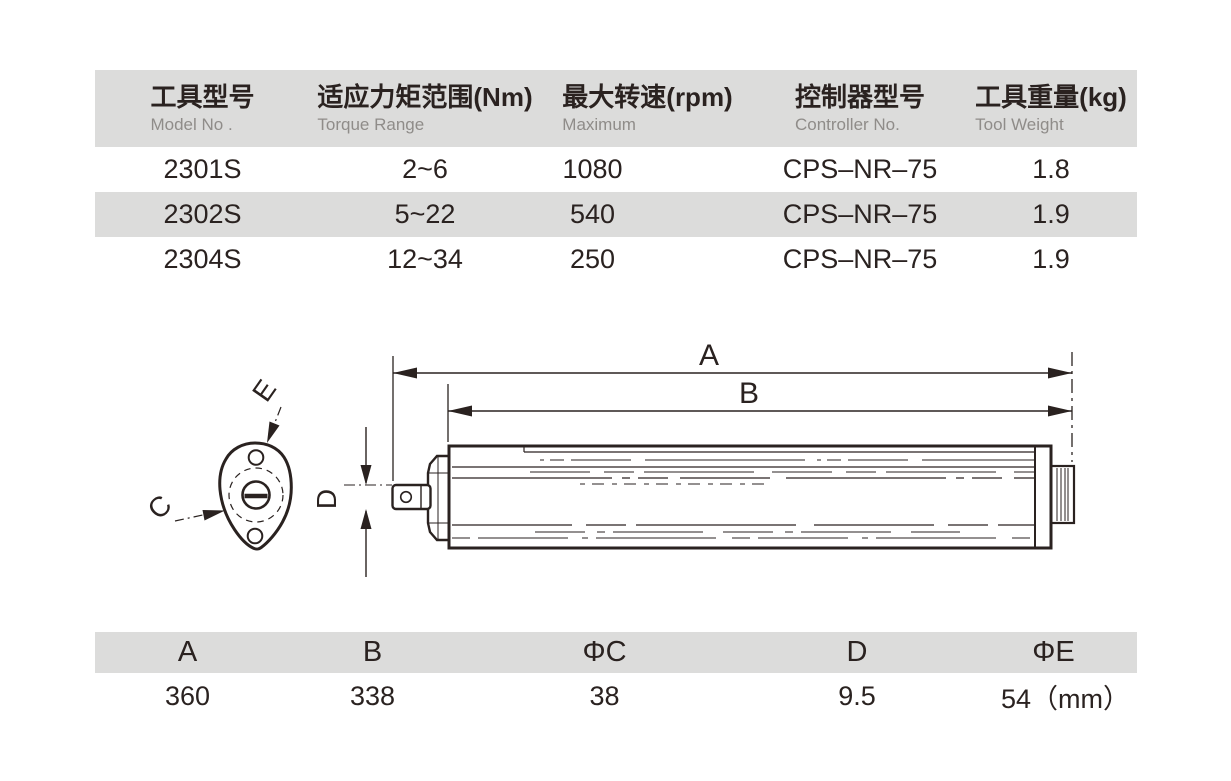 The width and height of the screenshot is (1231, 781). What do you see at coordinates (326, 499) in the screenshot?
I see `dim-d-label: D` at bounding box center [326, 499].